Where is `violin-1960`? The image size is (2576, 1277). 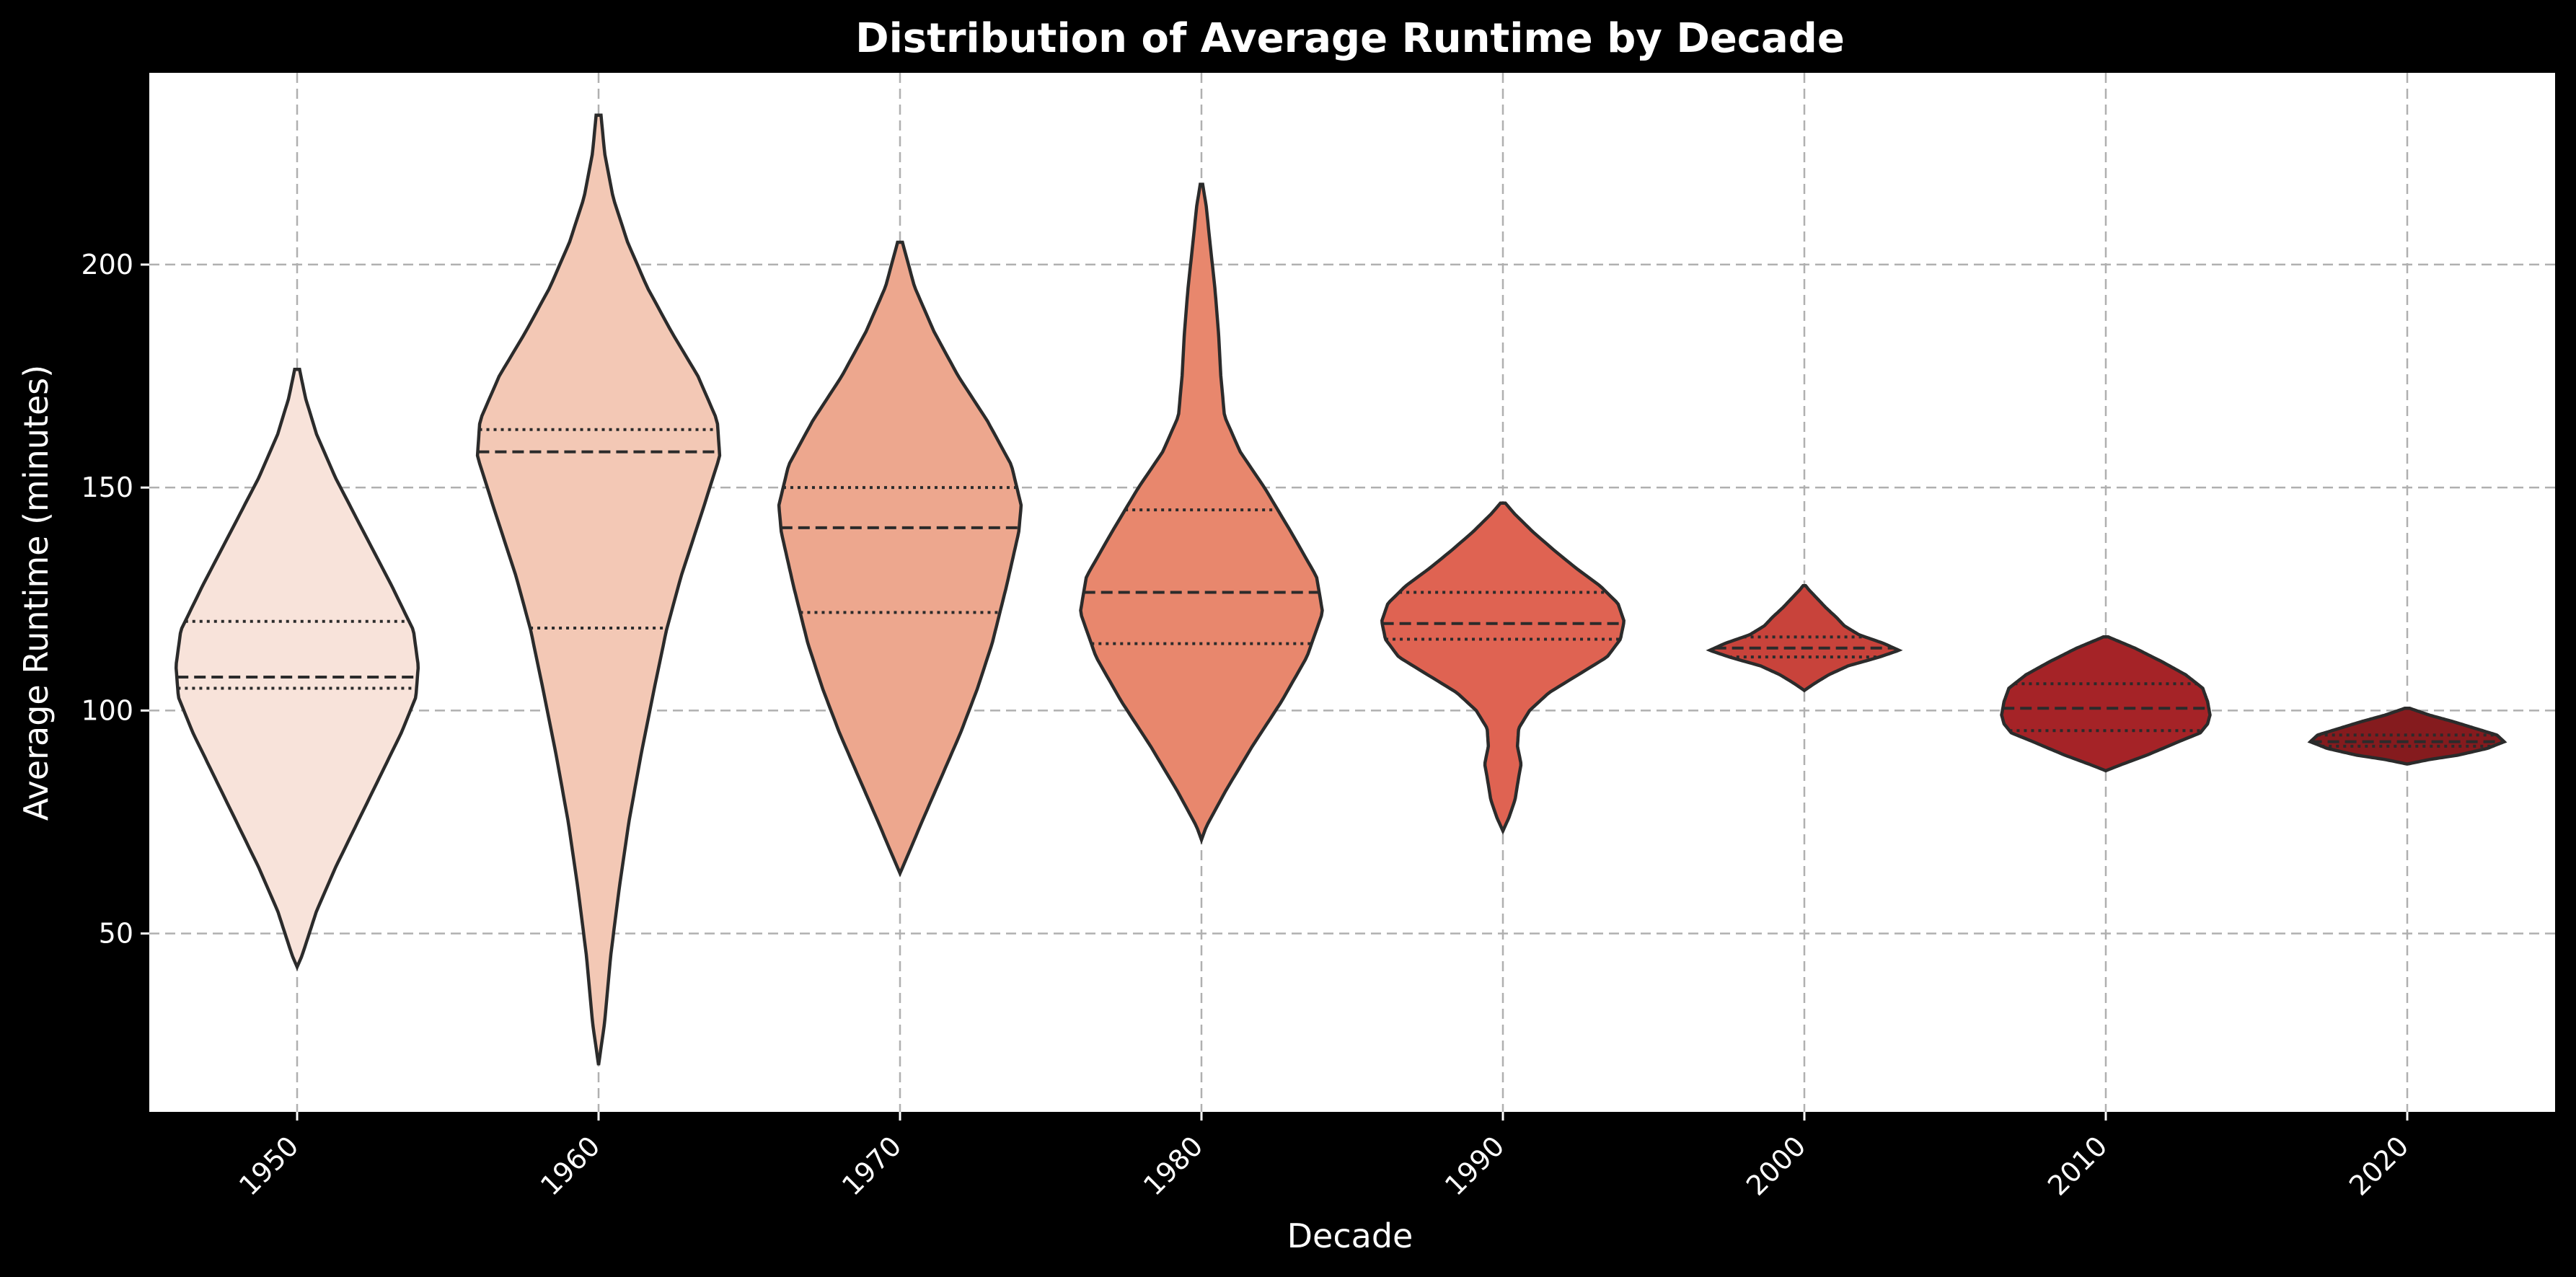 violin-1960 is located at coordinates (598, 589).